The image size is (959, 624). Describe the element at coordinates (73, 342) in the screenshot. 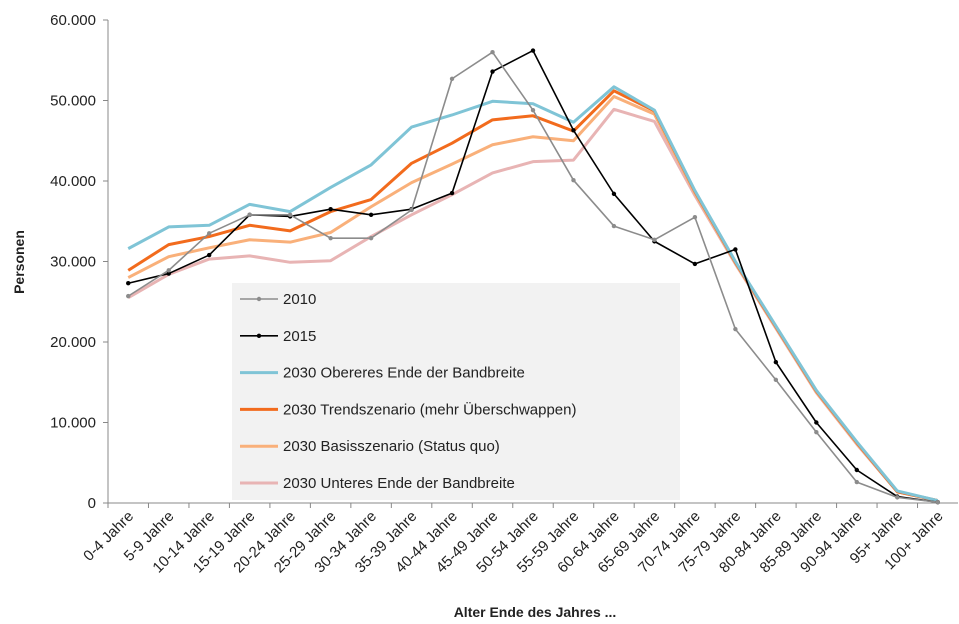

I see `y-tick-label: 20.000` at that location.